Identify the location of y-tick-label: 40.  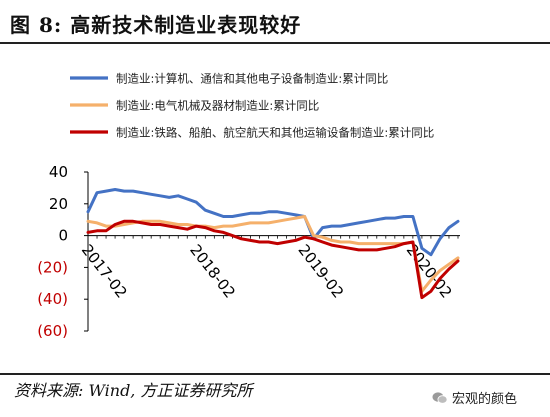
(58, 172).